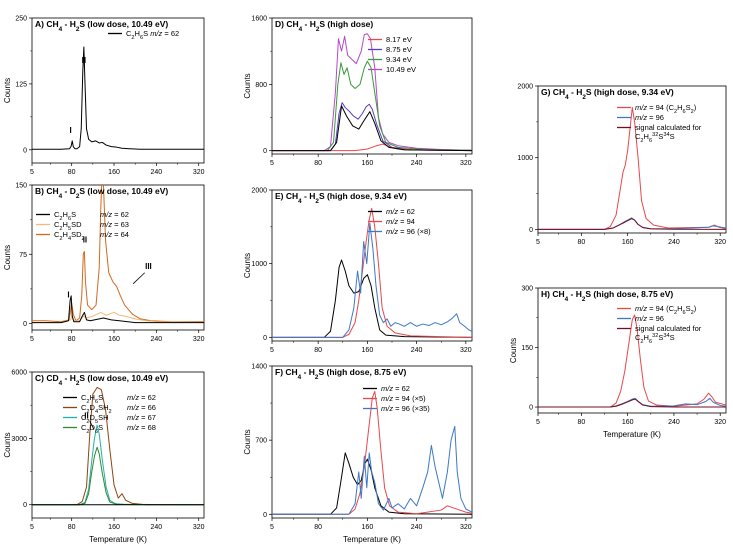 The height and width of the screenshot is (555, 733). Describe the element at coordinates (118, 539) in the screenshot. I see `x-axis-label: Temperature (K)` at that location.